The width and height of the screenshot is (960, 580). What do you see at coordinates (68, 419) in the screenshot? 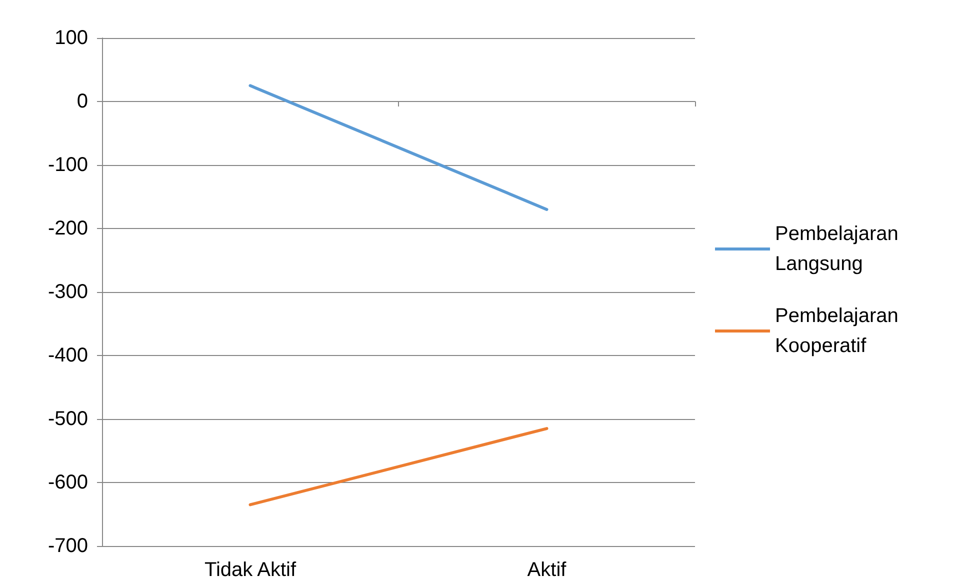
I see `y-tick-label: -500` at bounding box center [68, 419].